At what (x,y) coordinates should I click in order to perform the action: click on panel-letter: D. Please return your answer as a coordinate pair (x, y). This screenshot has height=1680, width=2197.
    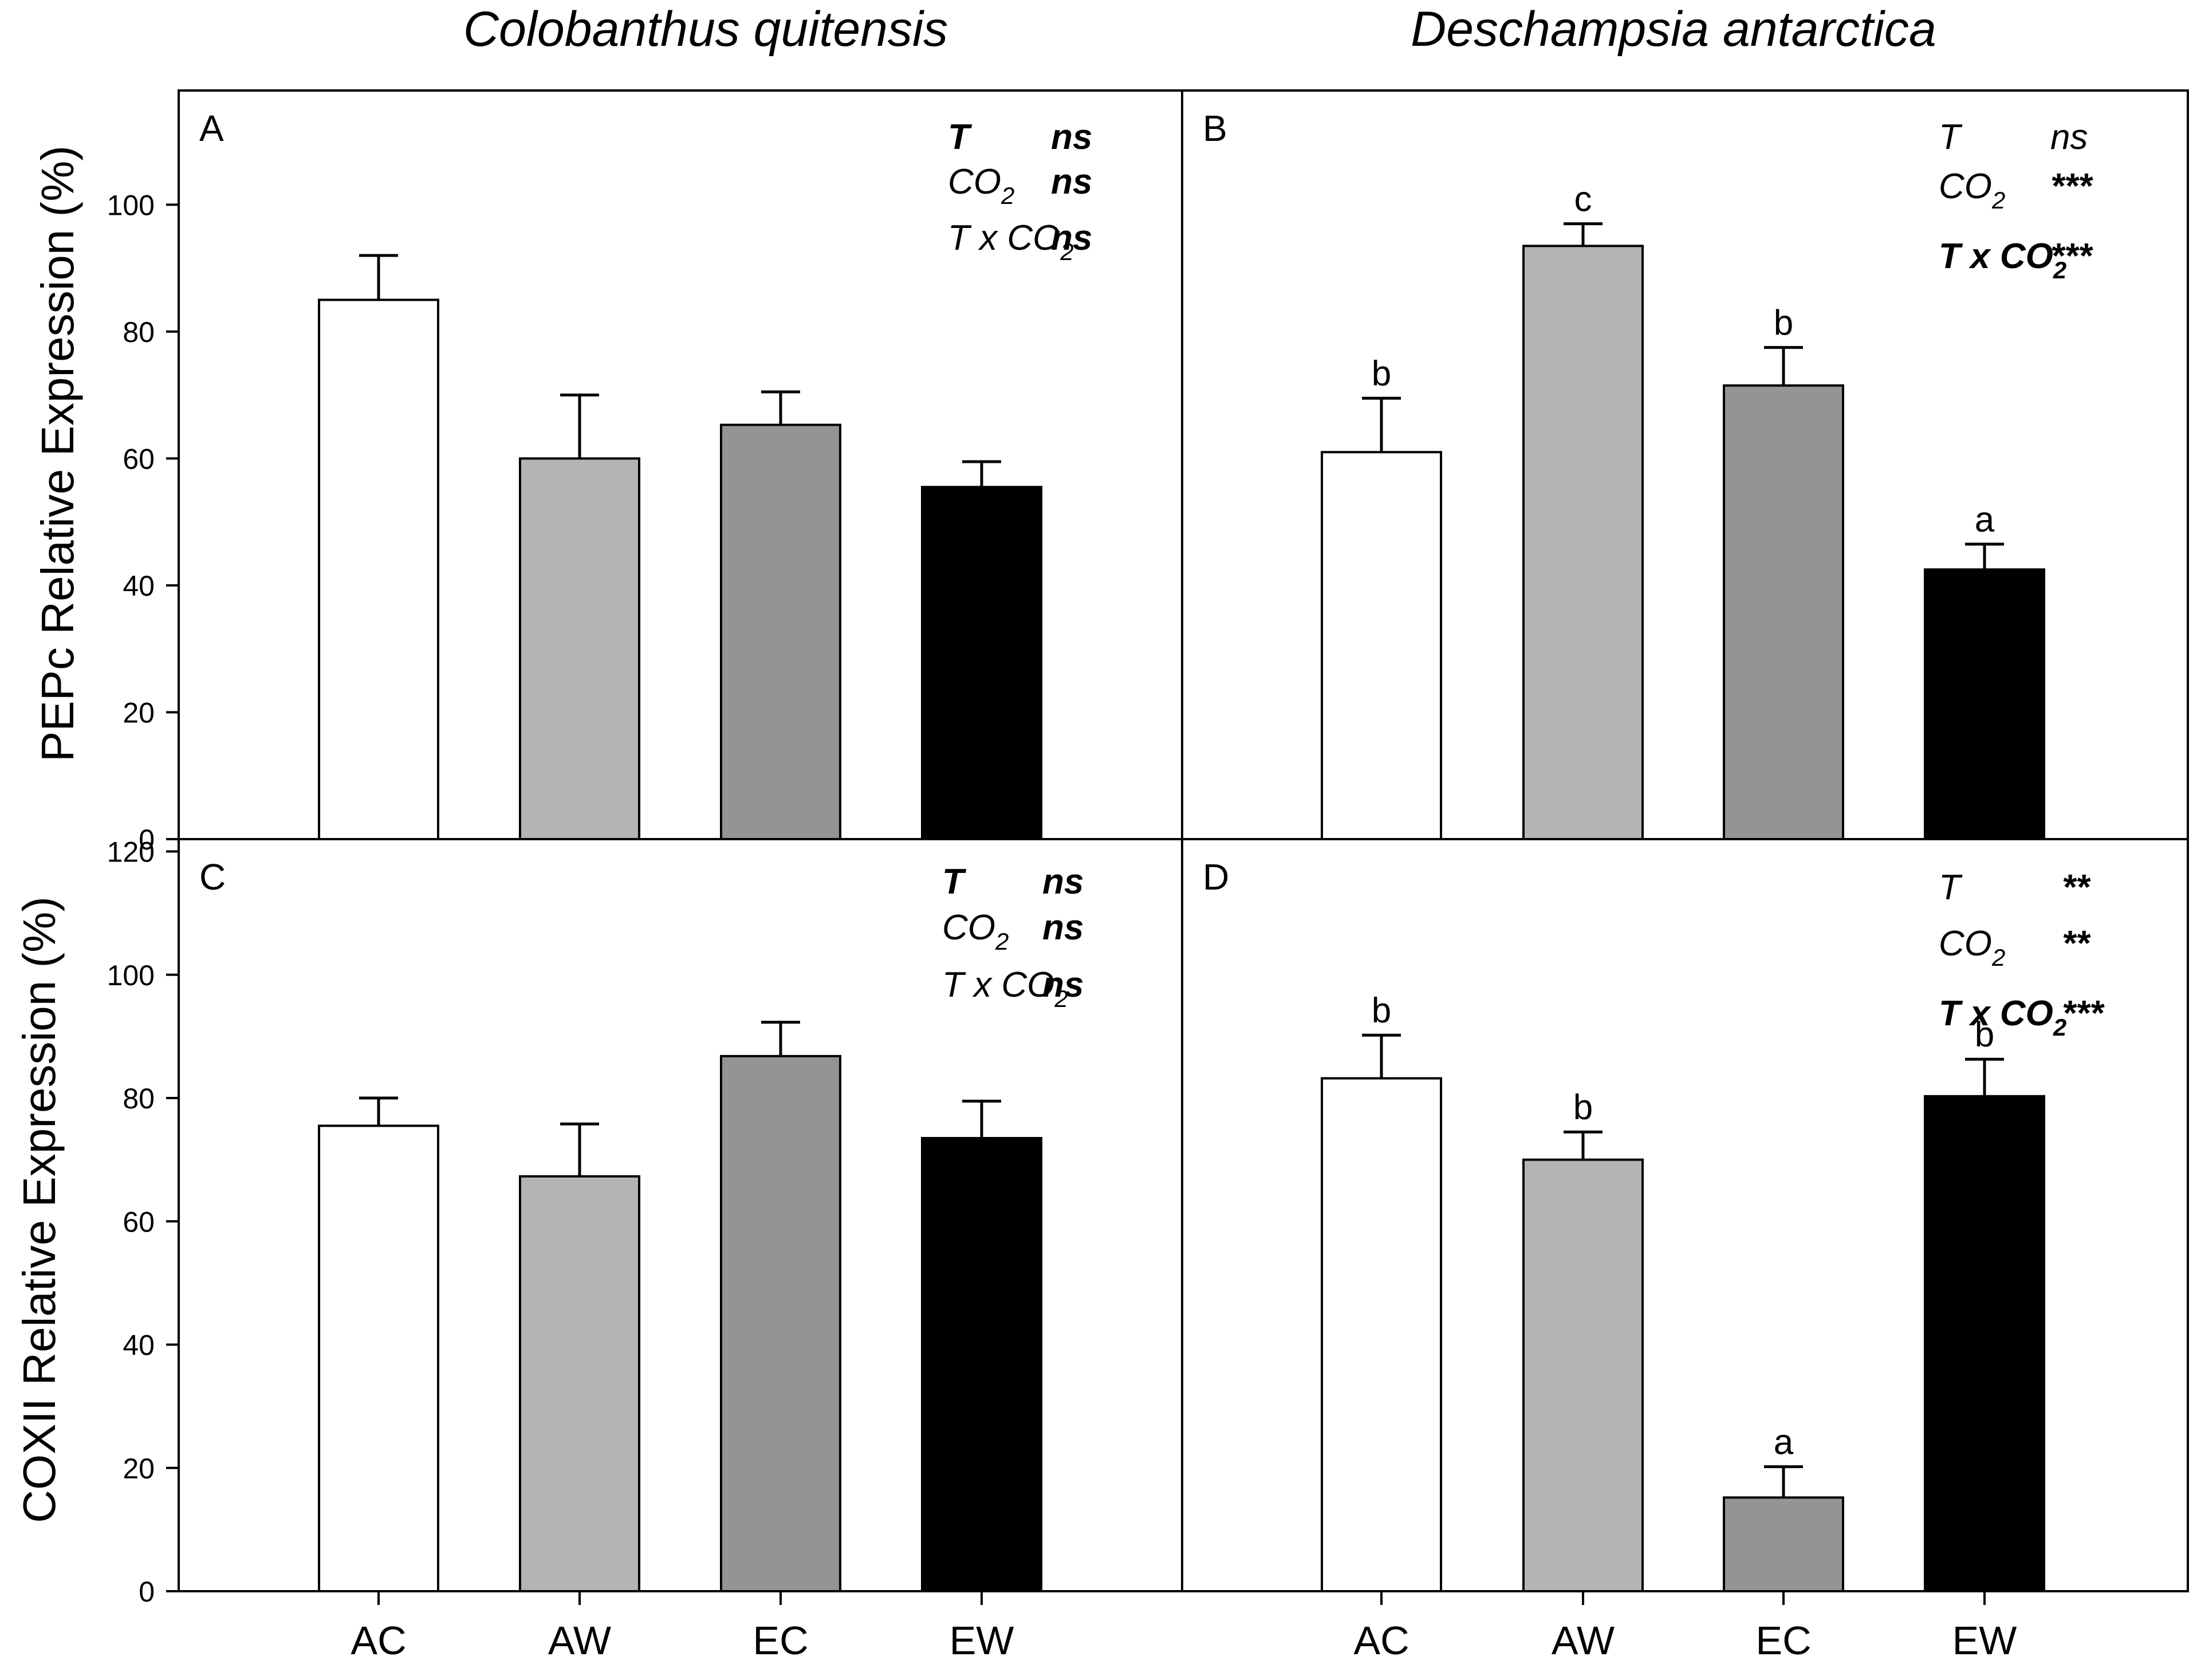
    Looking at the image, I should click on (1216, 877).